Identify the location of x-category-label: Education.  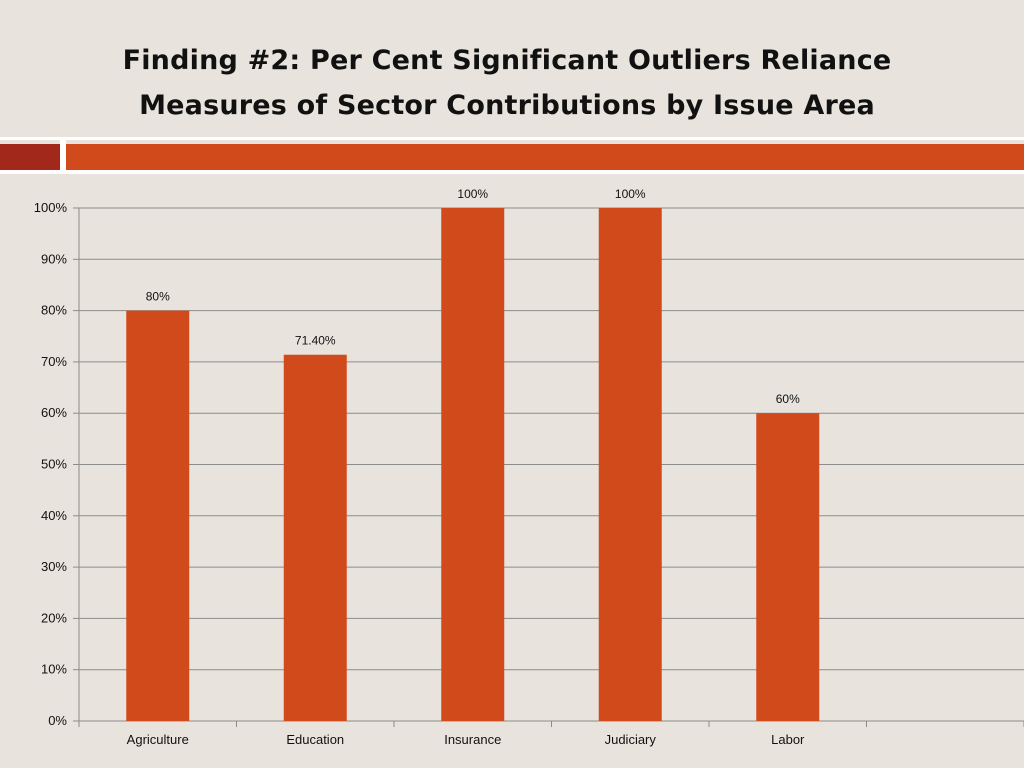
(315, 739).